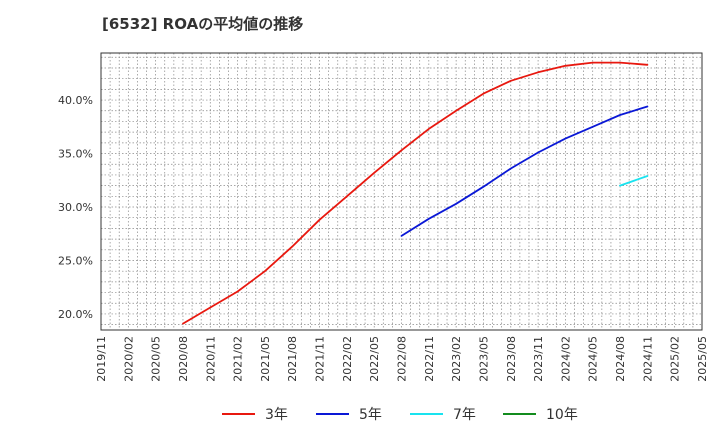  I want to click on x-tick-label: 2024/05, so click(593, 359).